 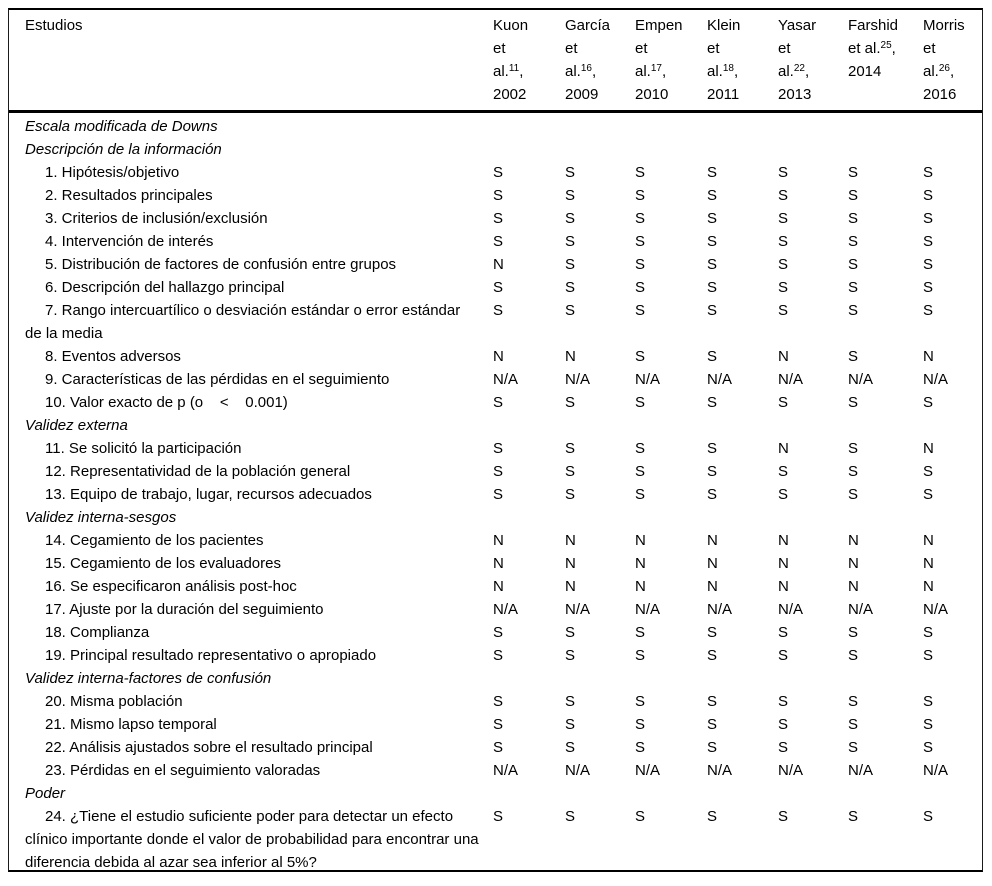 What do you see at coordinates (728, 68) in the screenshot?
I see `citation-superscript: 18` at bounding box center [728, 68].